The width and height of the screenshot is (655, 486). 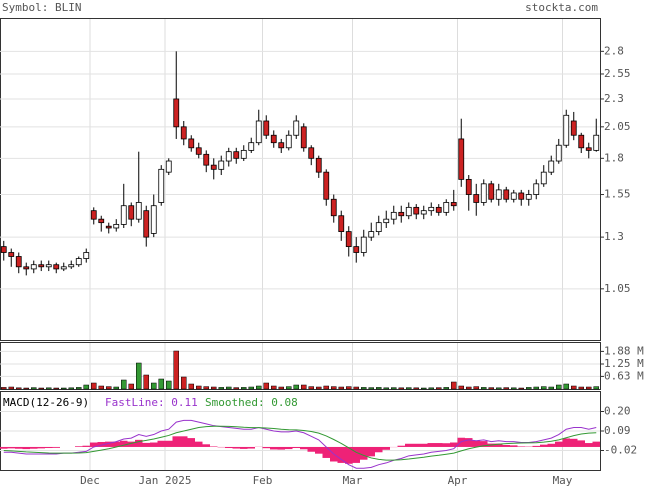 What do you see at coordinates (300, 366) in the screenshot?
I see `volume-panel` at bounding box center [300, 366].